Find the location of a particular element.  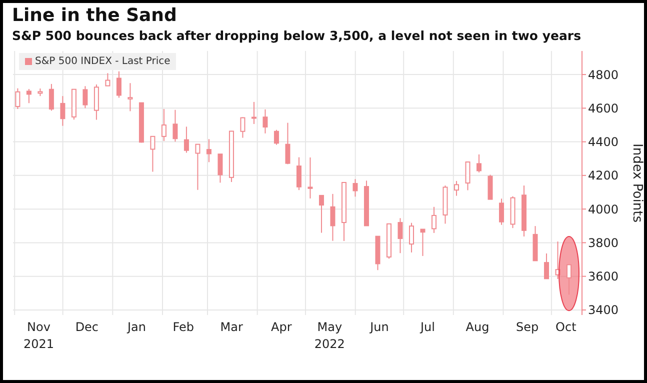

x-tick-label: Apr is located at coordinates (281, 327).